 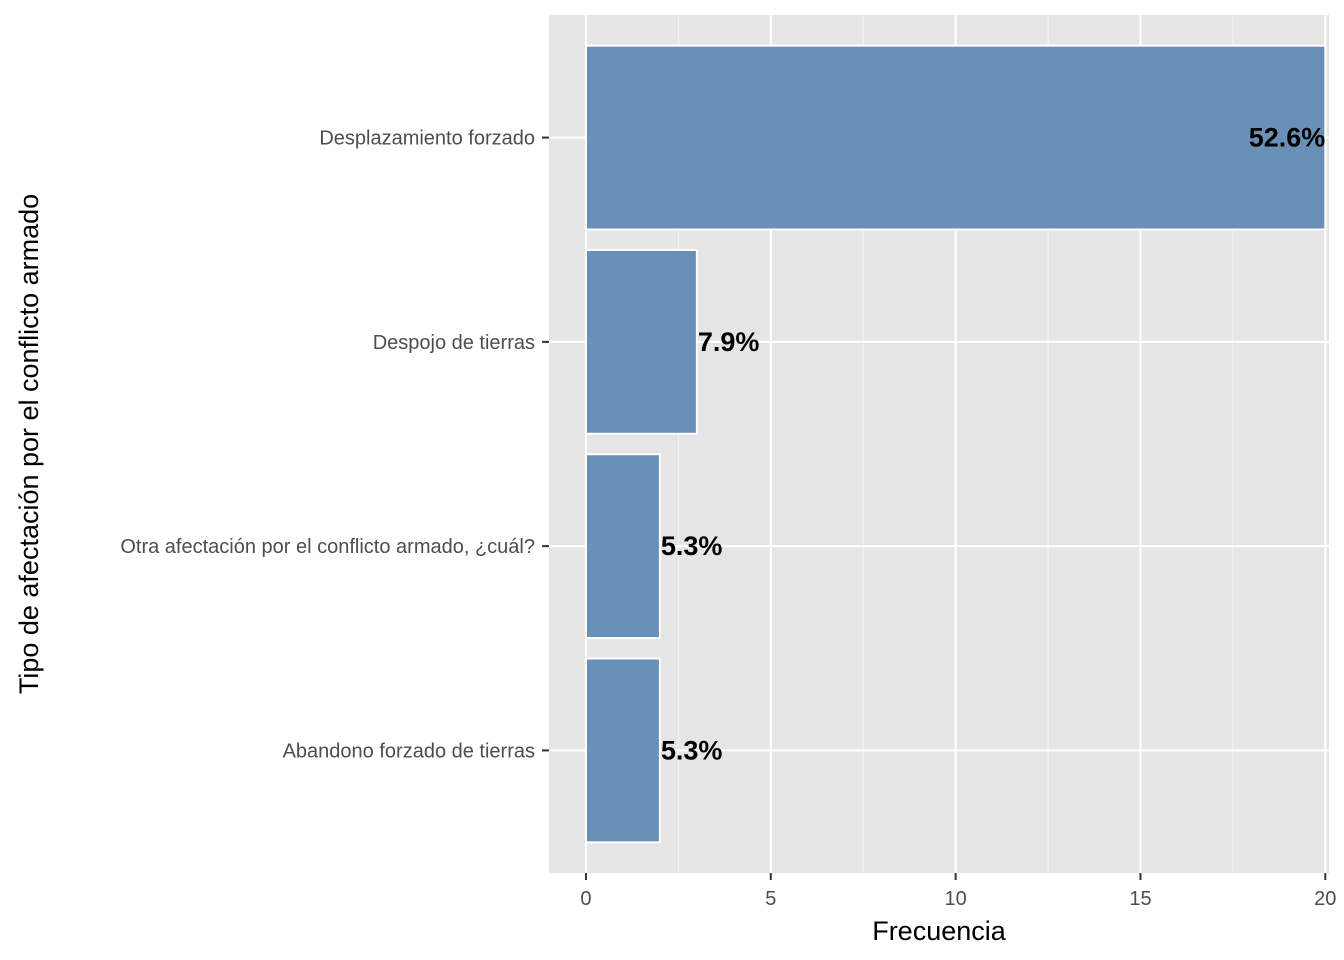 I want to click on x-tick-label: 20, so click(x=1325, y=899).